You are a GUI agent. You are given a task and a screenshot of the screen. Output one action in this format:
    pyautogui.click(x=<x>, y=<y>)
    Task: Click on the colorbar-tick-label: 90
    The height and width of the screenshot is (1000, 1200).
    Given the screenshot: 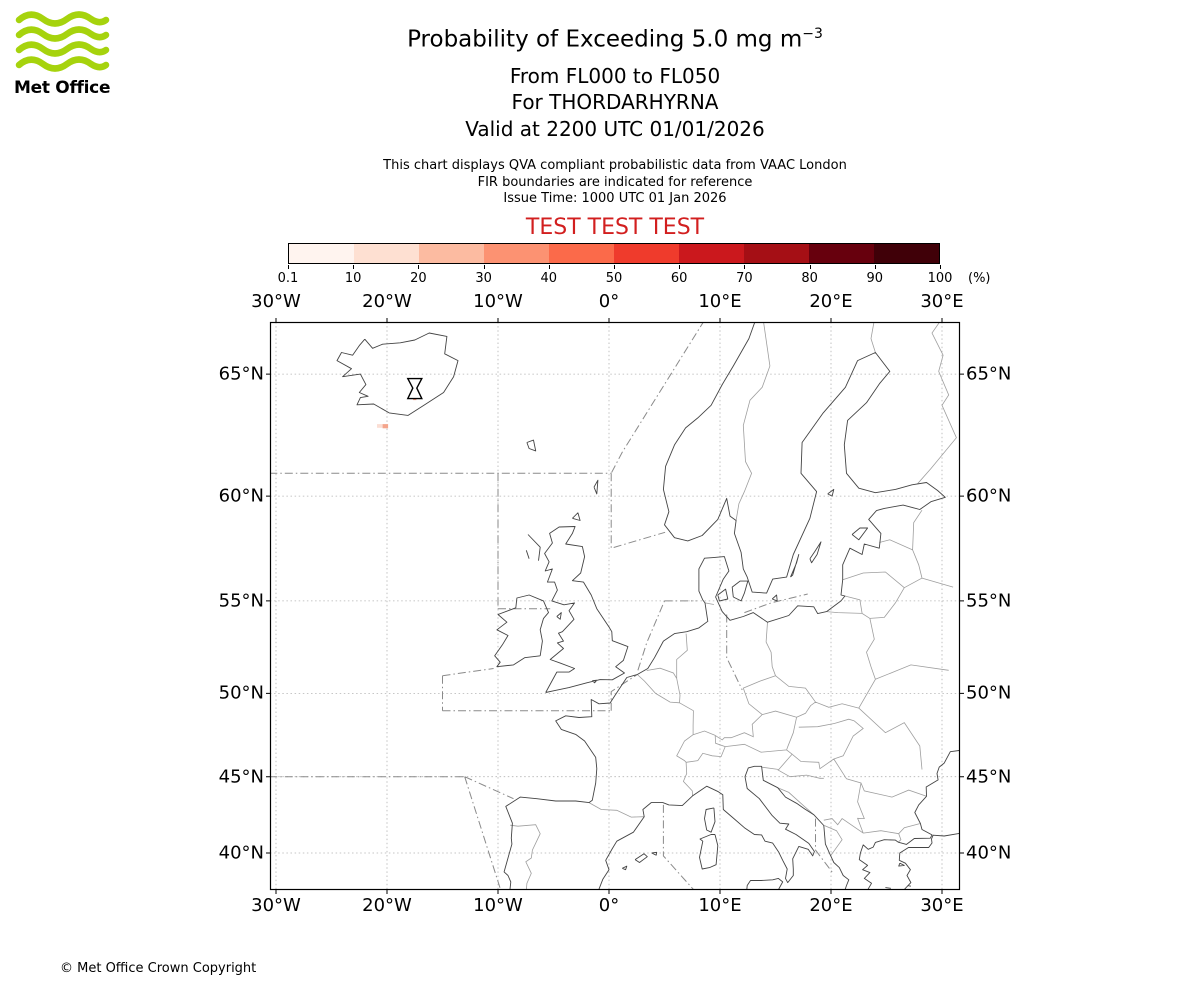 What is the action you would take?
    pyautogui.click(x=875, y=278)
    